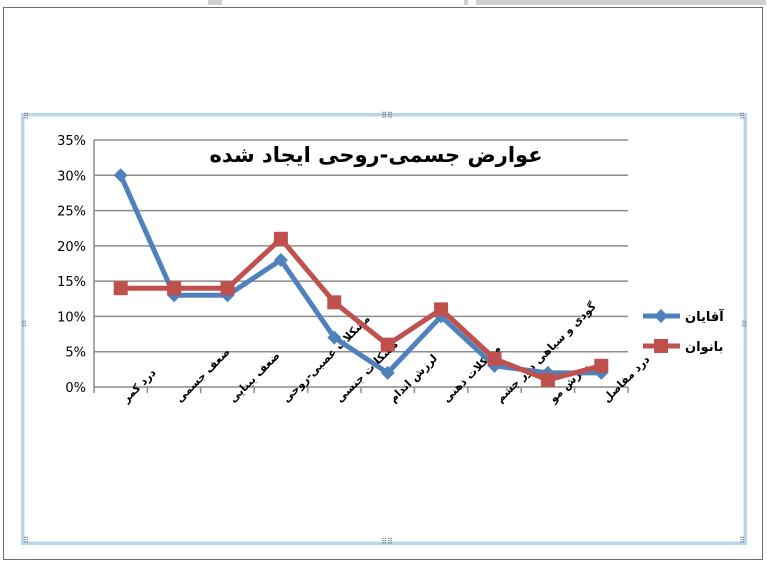 The image size is (770, 566). I want to click on legend-label: آقایان, so click(704, 316).